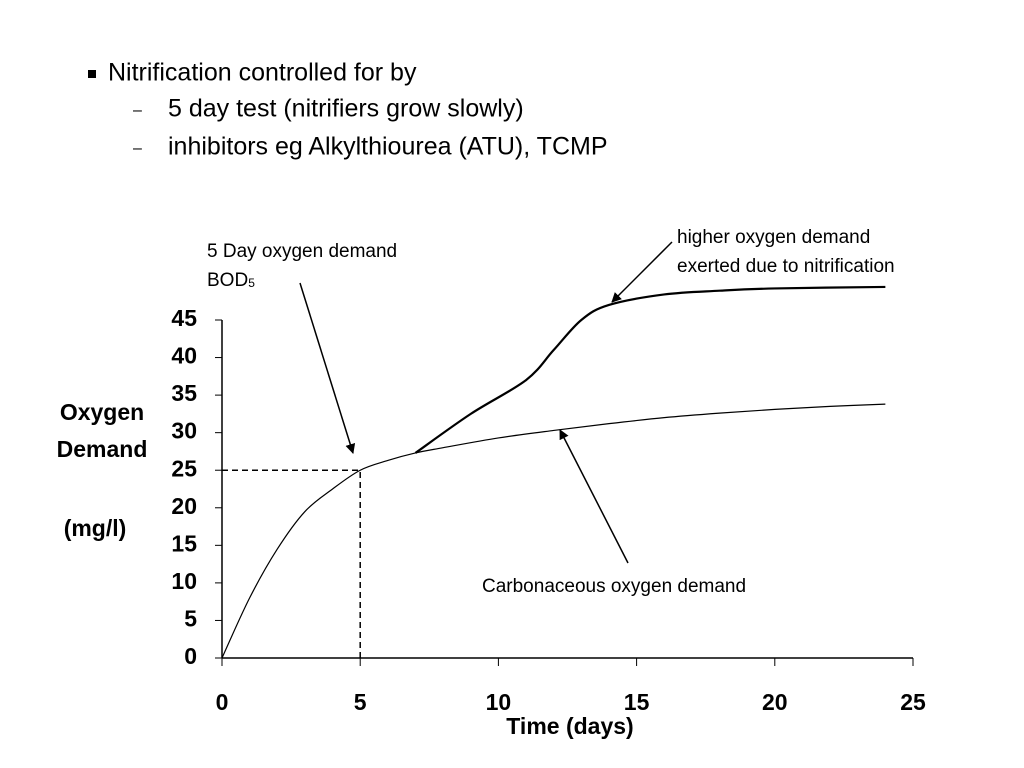 This screenshot has width=1024, height=768. I want to click on annotation: BOD5, so click(231, 280).